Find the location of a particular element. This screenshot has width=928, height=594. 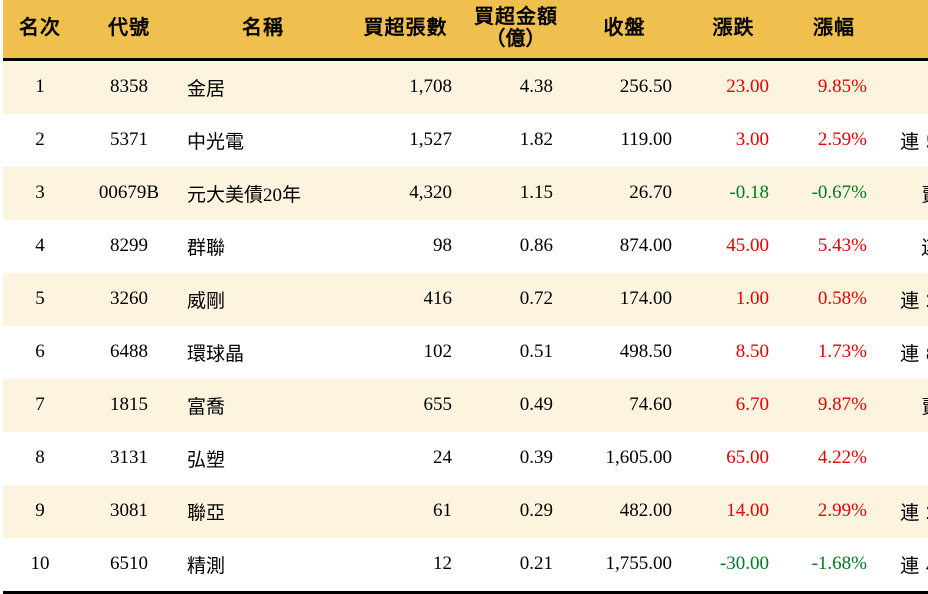

column-header-amount-line2: （億） is located at coordinates (515, 39).